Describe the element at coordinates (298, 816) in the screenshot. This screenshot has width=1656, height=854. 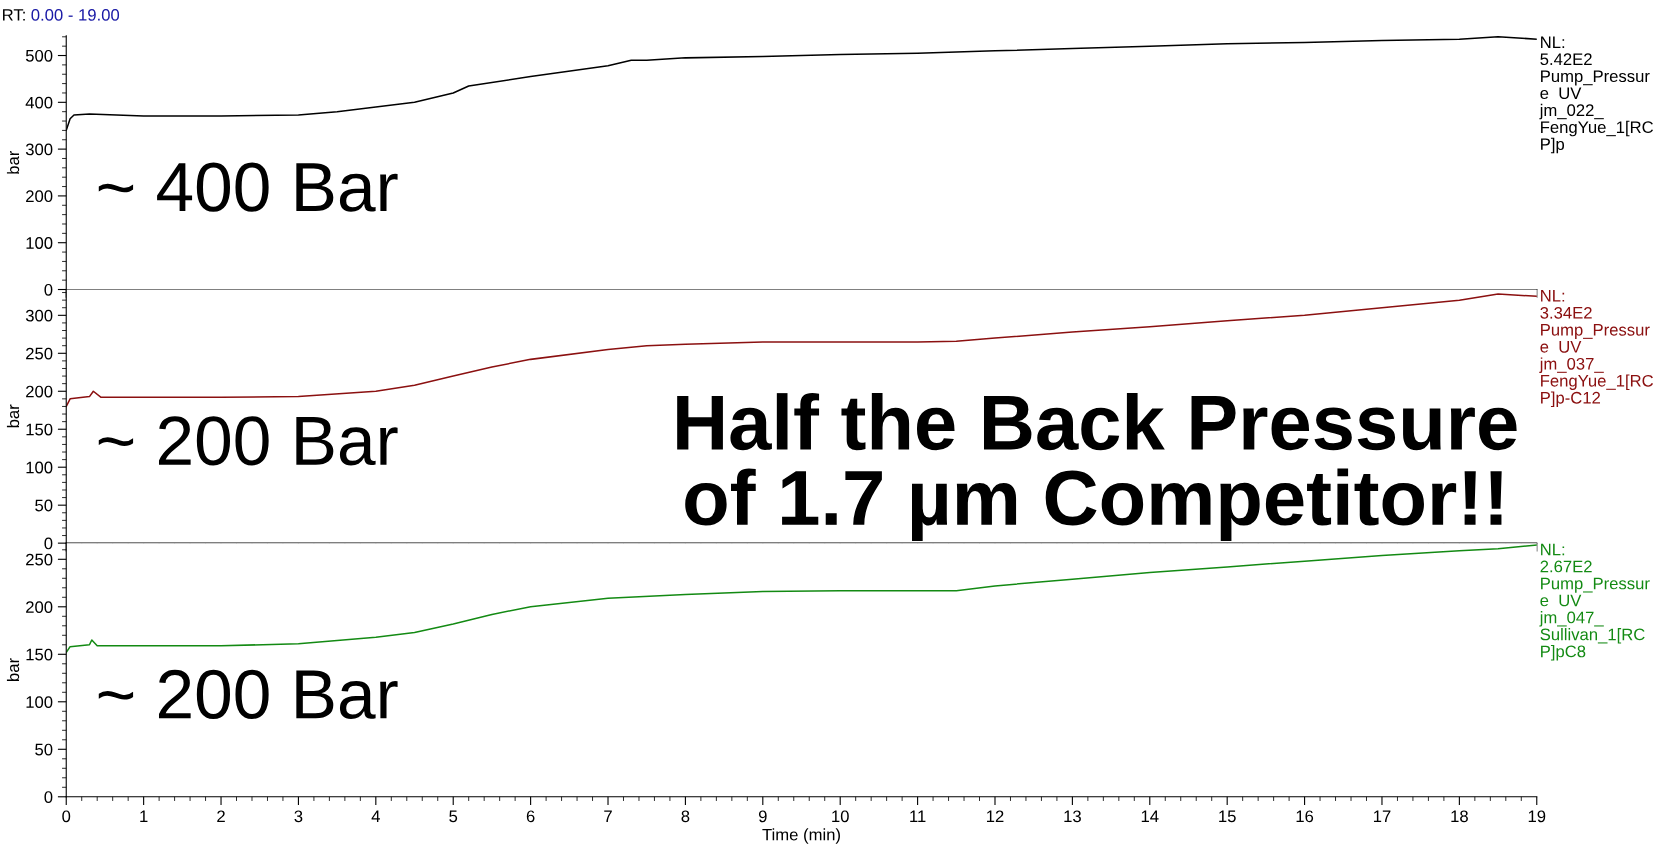
I see `x-tick-label: 3` at that location.